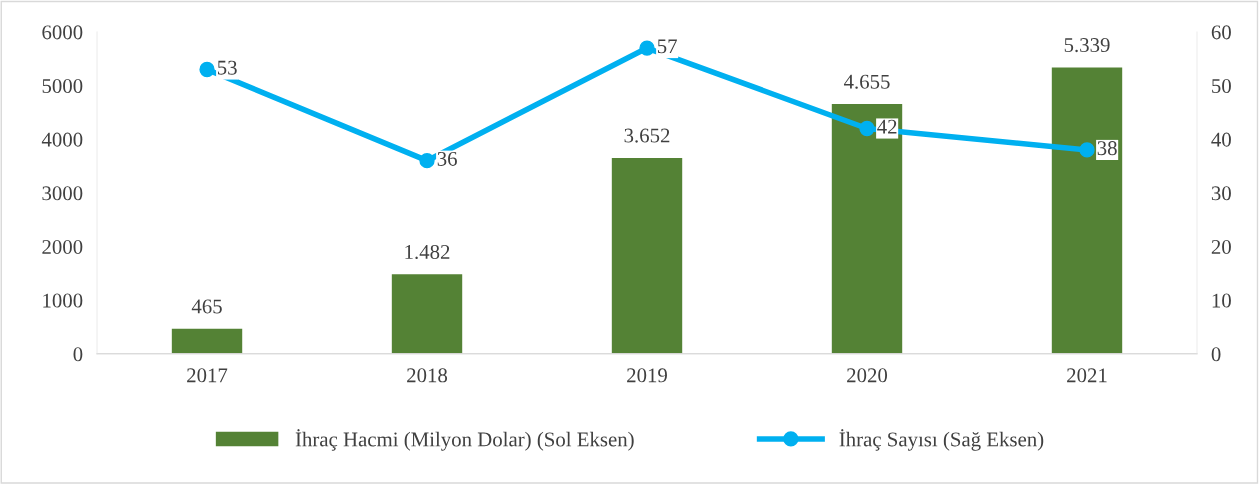 The width and height of the screenshot is (1260, 484). What do you see at coordinates (866, 81) in the screenshot?
I see `data-label: 4.655` at bounding box center [866, 81].